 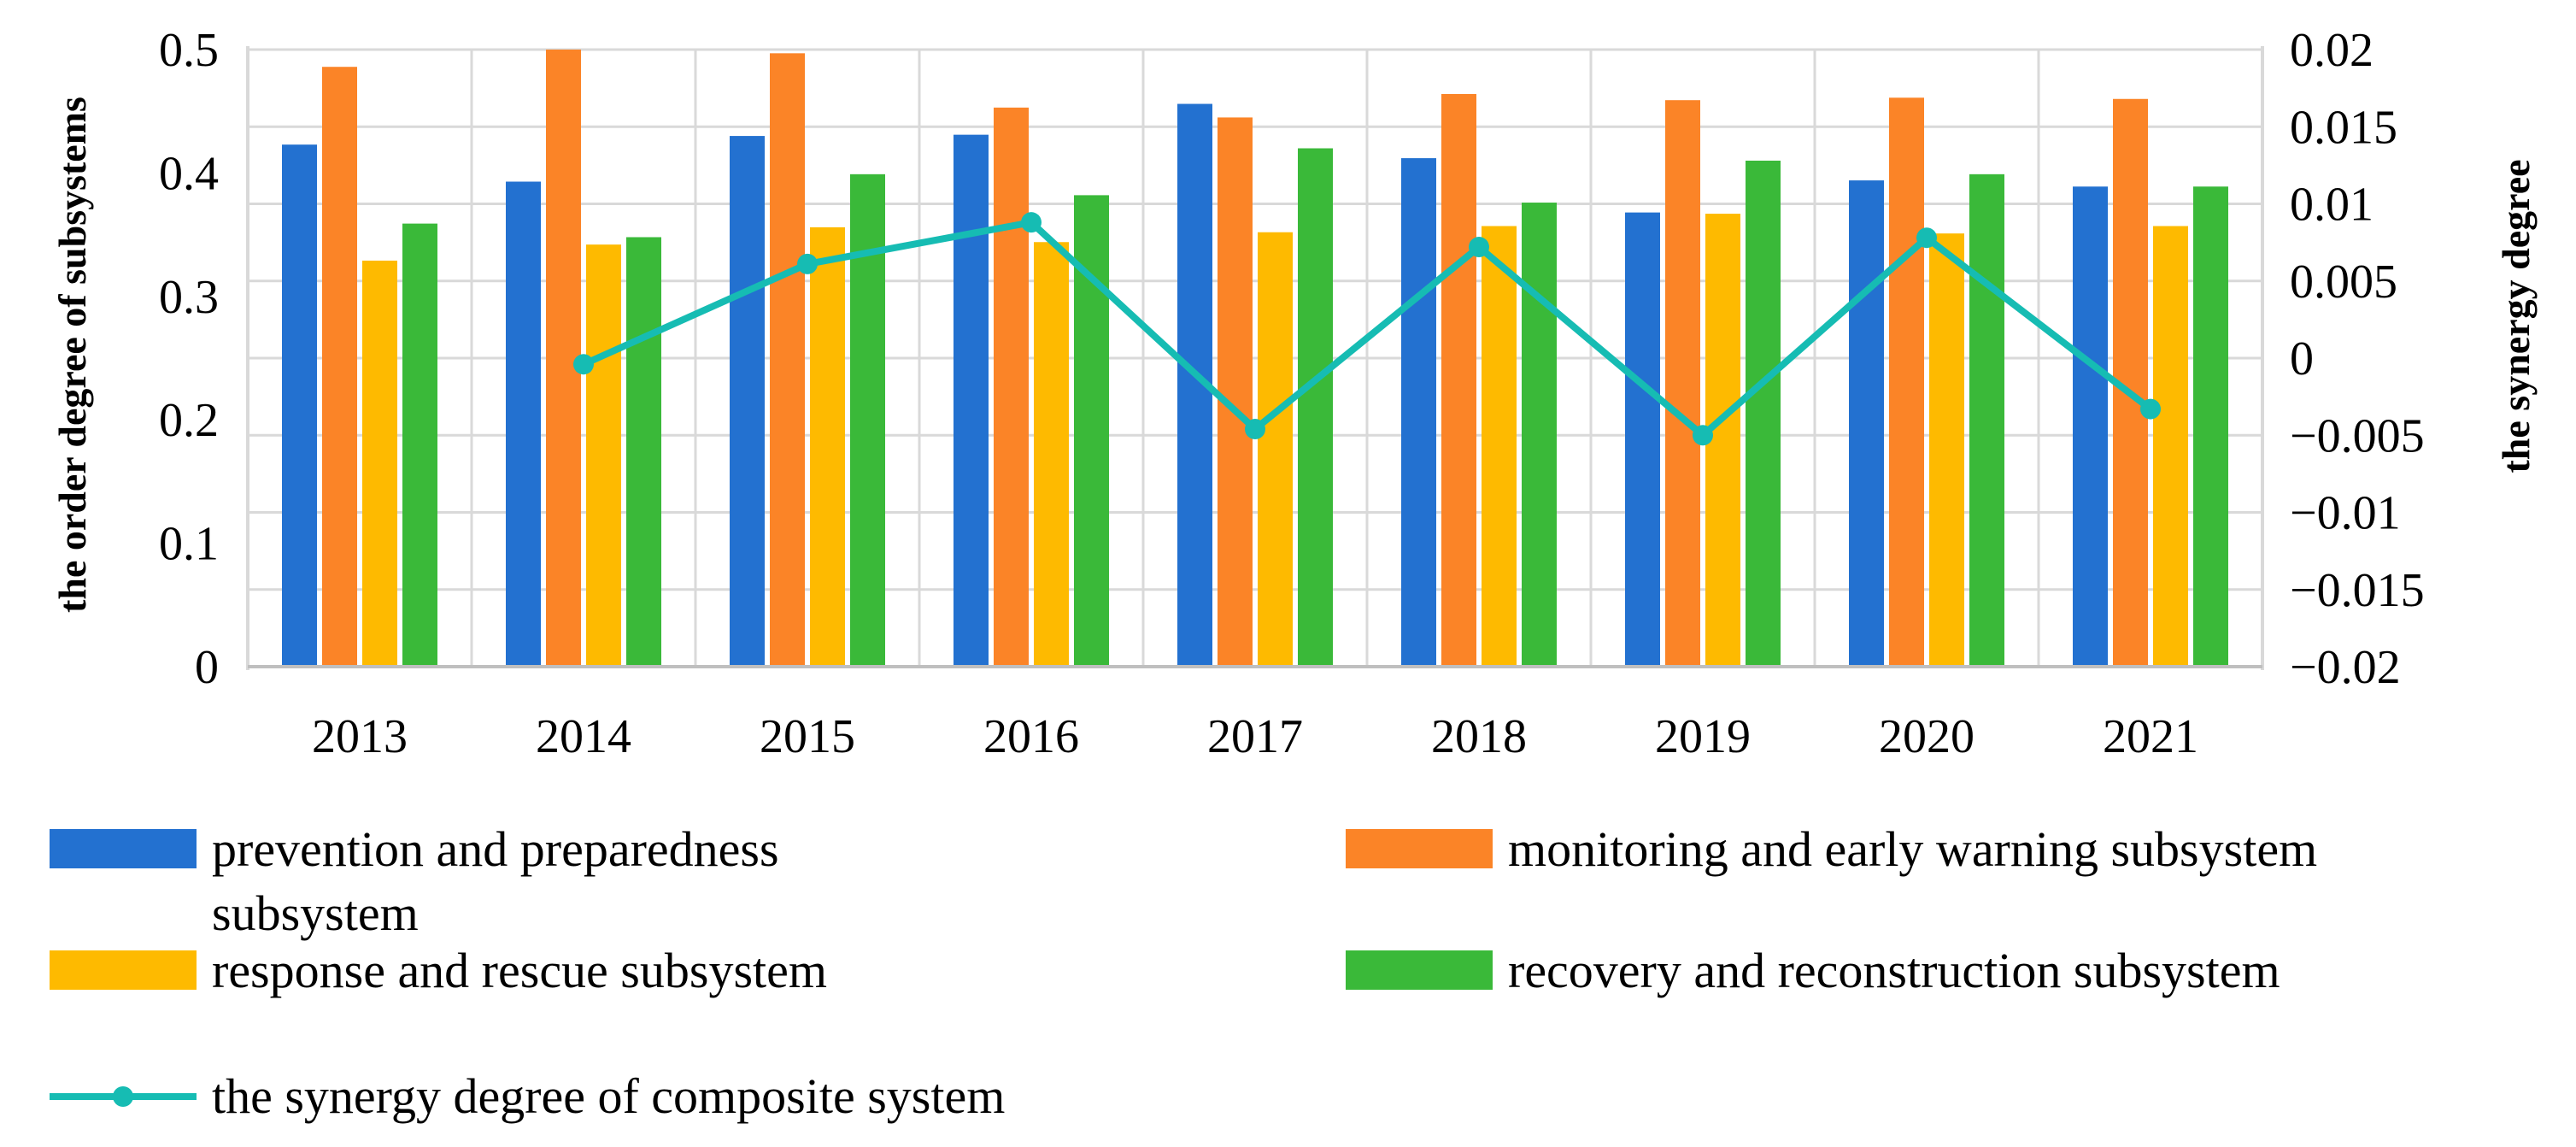 I want to click on bar-recovery-2013, so click(x=419, y=445).